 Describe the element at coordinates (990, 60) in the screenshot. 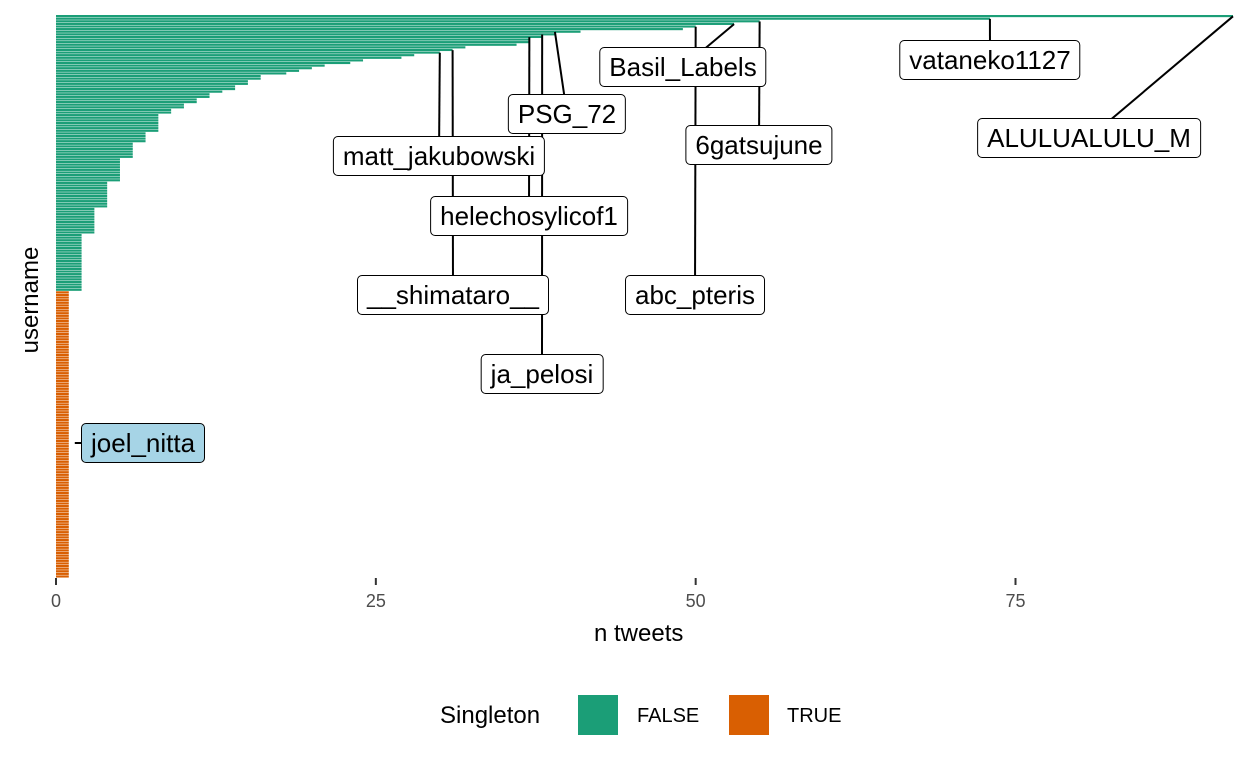

I see `username-callout: vataneko1127` at that location.